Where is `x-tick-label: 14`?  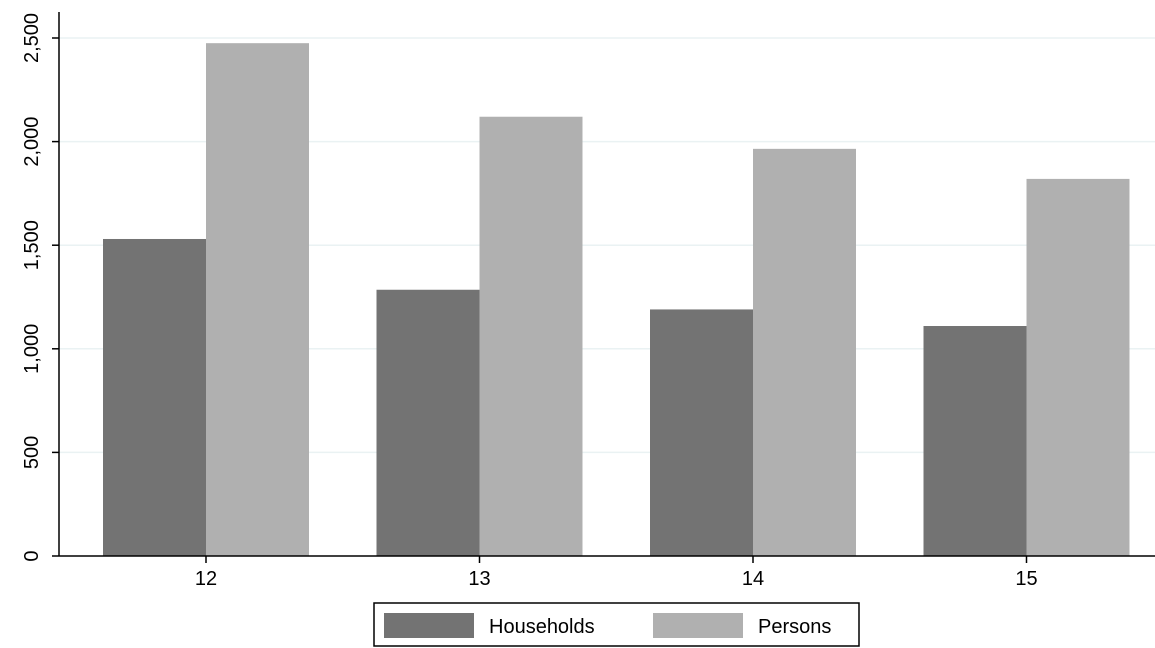 x-tick-label: 14 is located at coordinates (753, 579).